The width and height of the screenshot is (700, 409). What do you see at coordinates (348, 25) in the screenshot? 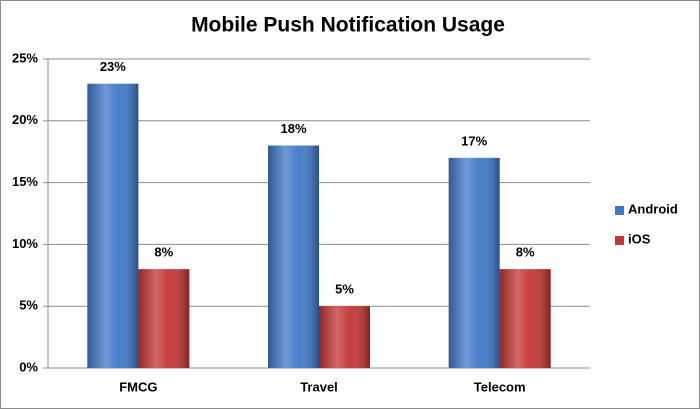
I see `chart-title: Mobile Push Notification Usage` at bounding box center [348, 25].